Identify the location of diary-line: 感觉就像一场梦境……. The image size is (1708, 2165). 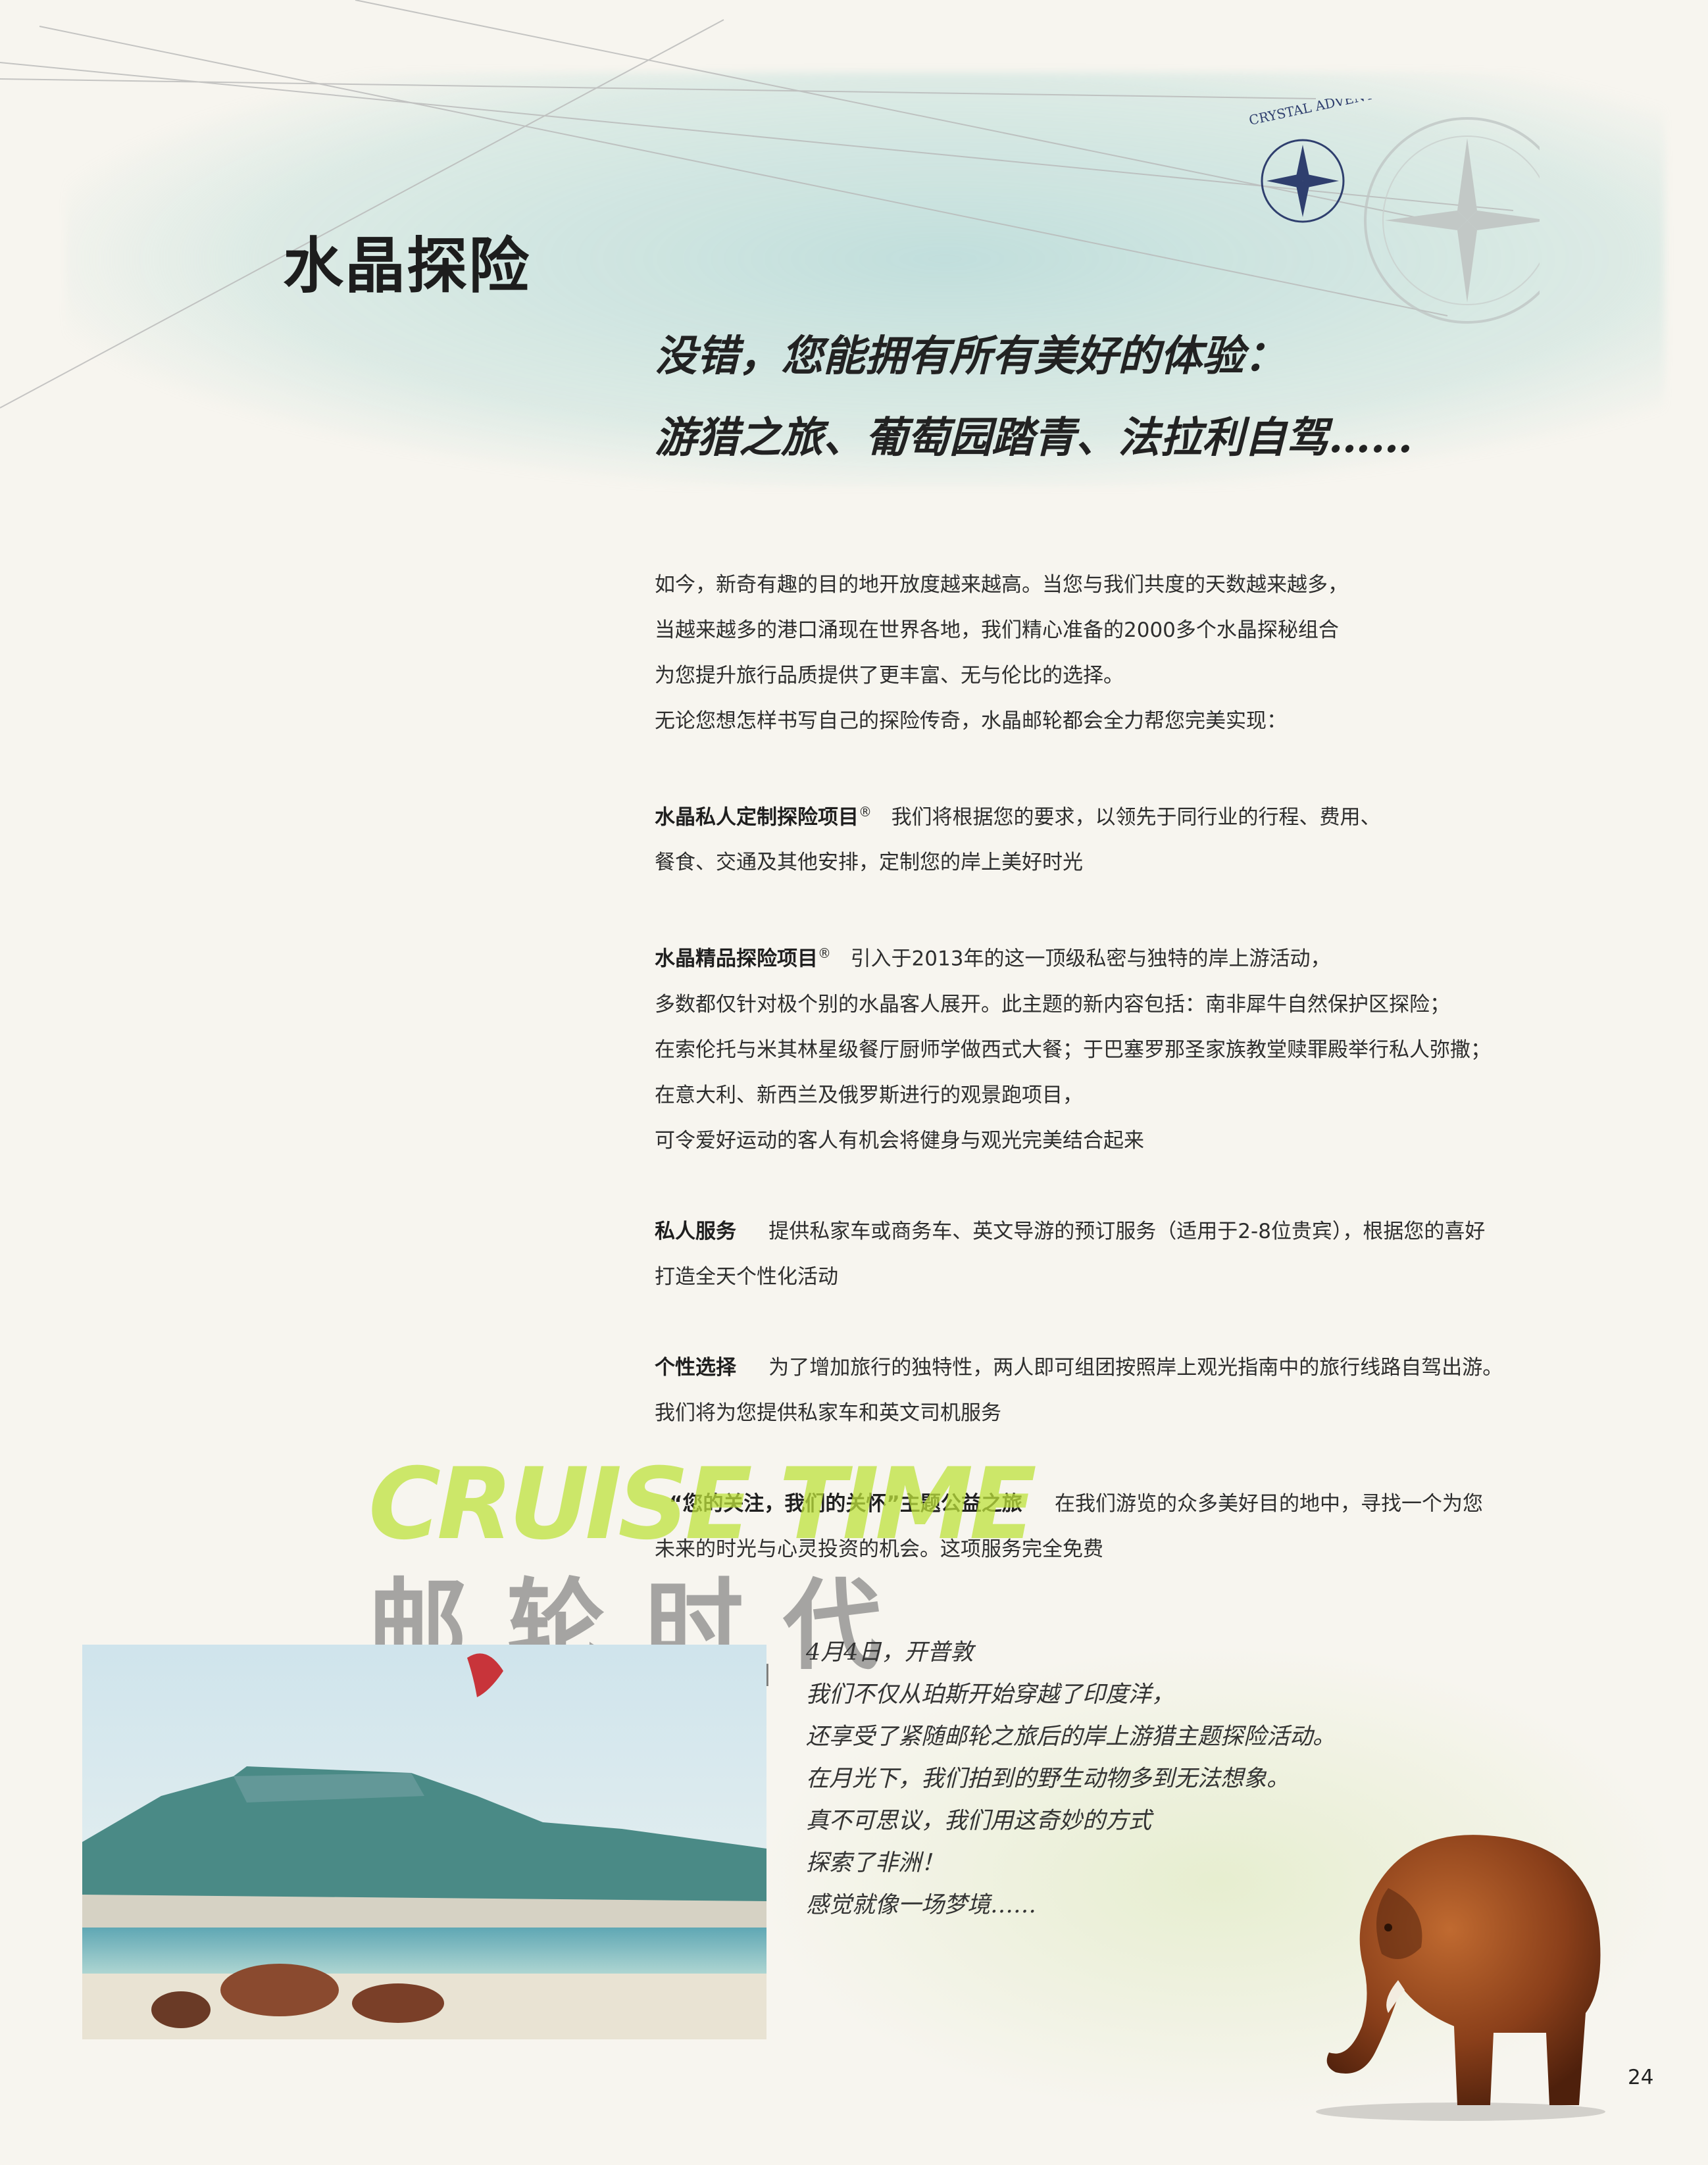
(921, 1905).